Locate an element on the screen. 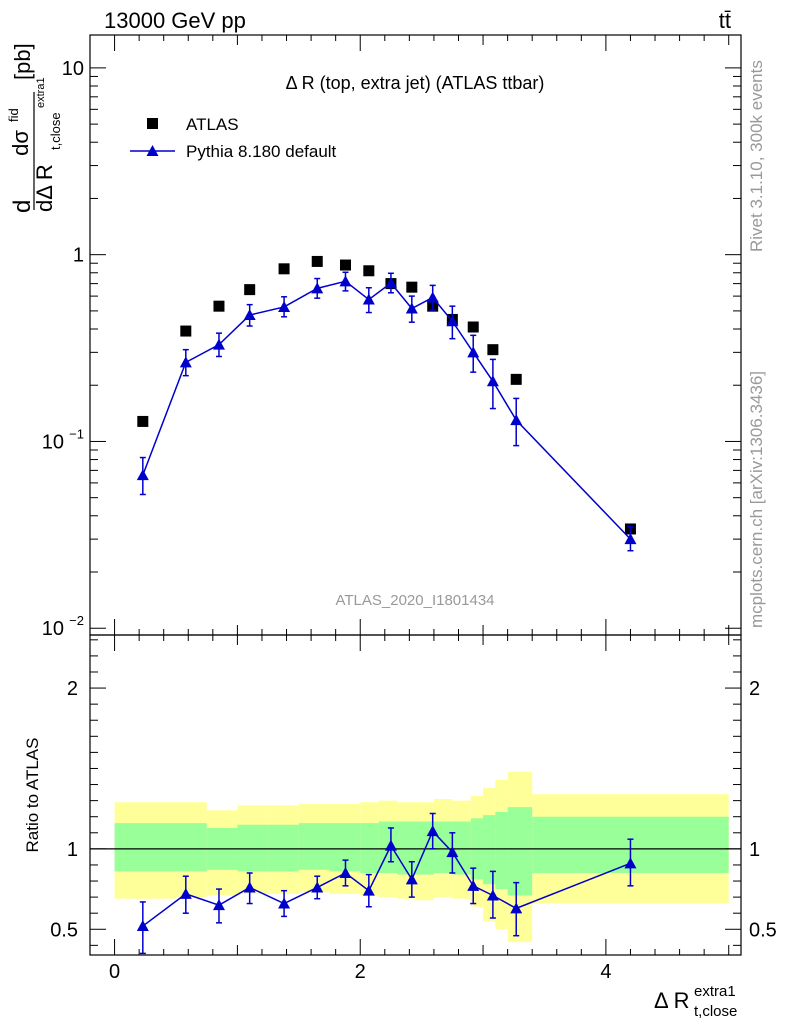  main-y-tick-label-sup: −1 is located at coordinates (76, 433).